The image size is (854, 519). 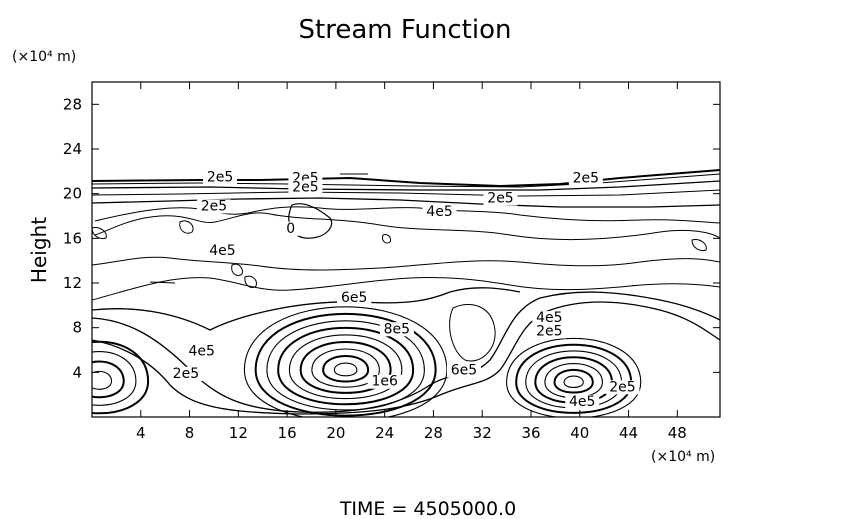 What do you see at coordinates (39, 250) in the screenshot?
I see `y-axis-label: Height` at bounding box center [39, 250].